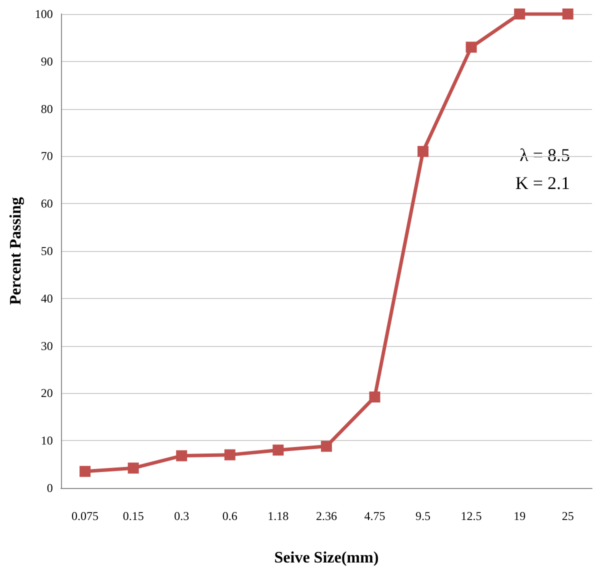 Image resolution: width=616 pixels, height=584 pixels. I want to click on x-tick-label: 0.15, so click(133, 516).